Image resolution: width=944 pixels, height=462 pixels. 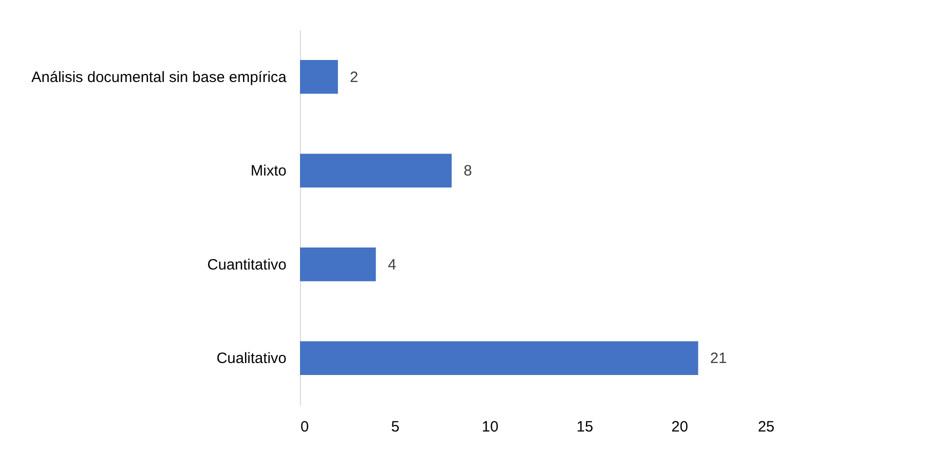 What do you see at coordinates (395, 427) in the screenshot?
I see `x-tick-label: 5` at bounding box center [395, 427].